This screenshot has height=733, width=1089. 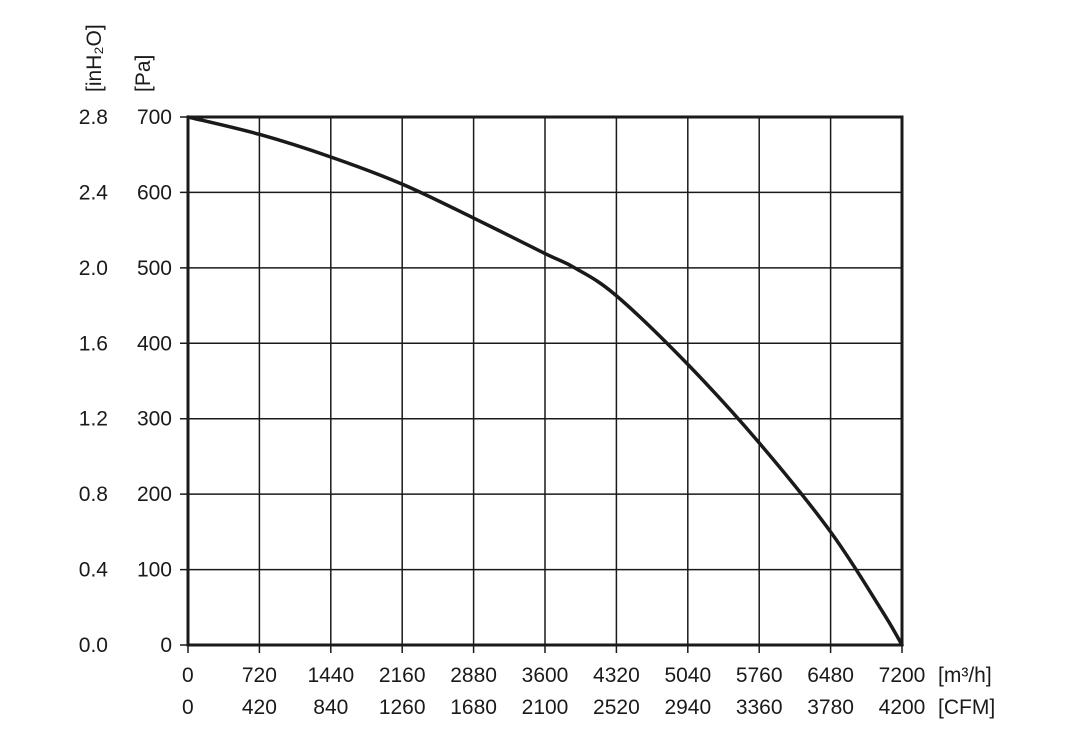 I want to click on y-primary-tick-label: 700, so click(x=154, y=117).